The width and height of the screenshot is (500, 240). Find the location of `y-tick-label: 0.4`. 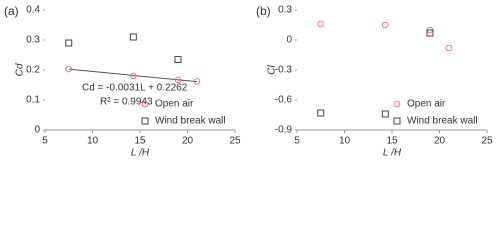

y-tick-label: 0.4 is located at coordinates (33, 10).